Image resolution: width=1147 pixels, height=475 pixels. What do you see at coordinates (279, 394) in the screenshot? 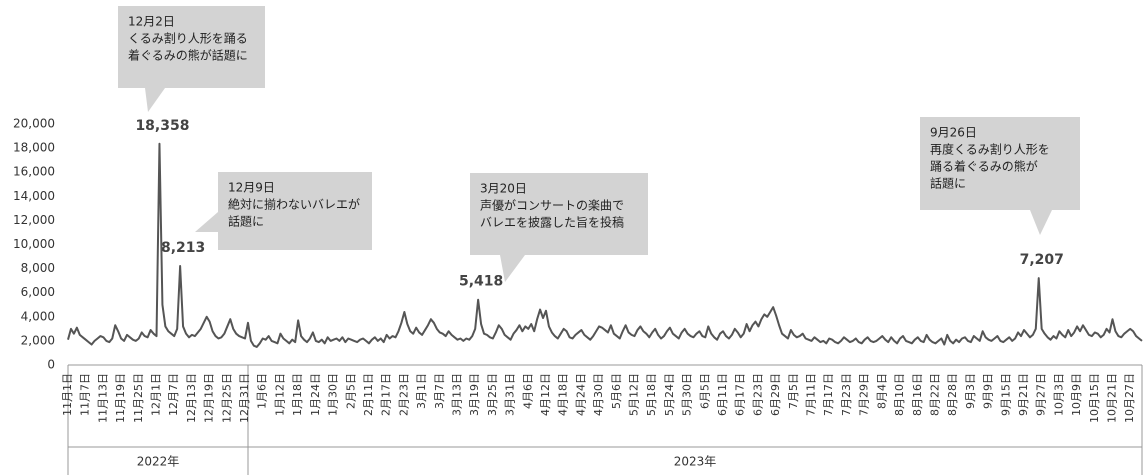
I see `x-tick-label: 1月12日` at bounding box center [279, 394].